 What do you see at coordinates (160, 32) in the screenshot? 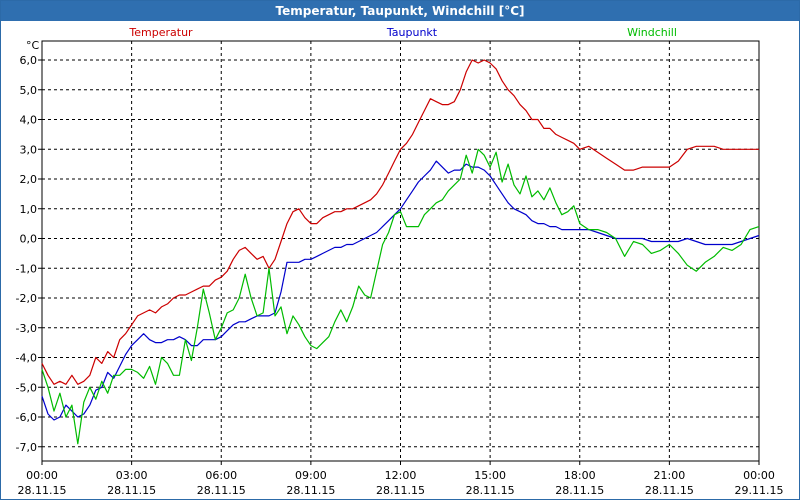
I see `legend-temperatur: Temperatur` at bounding box center [160, 32].